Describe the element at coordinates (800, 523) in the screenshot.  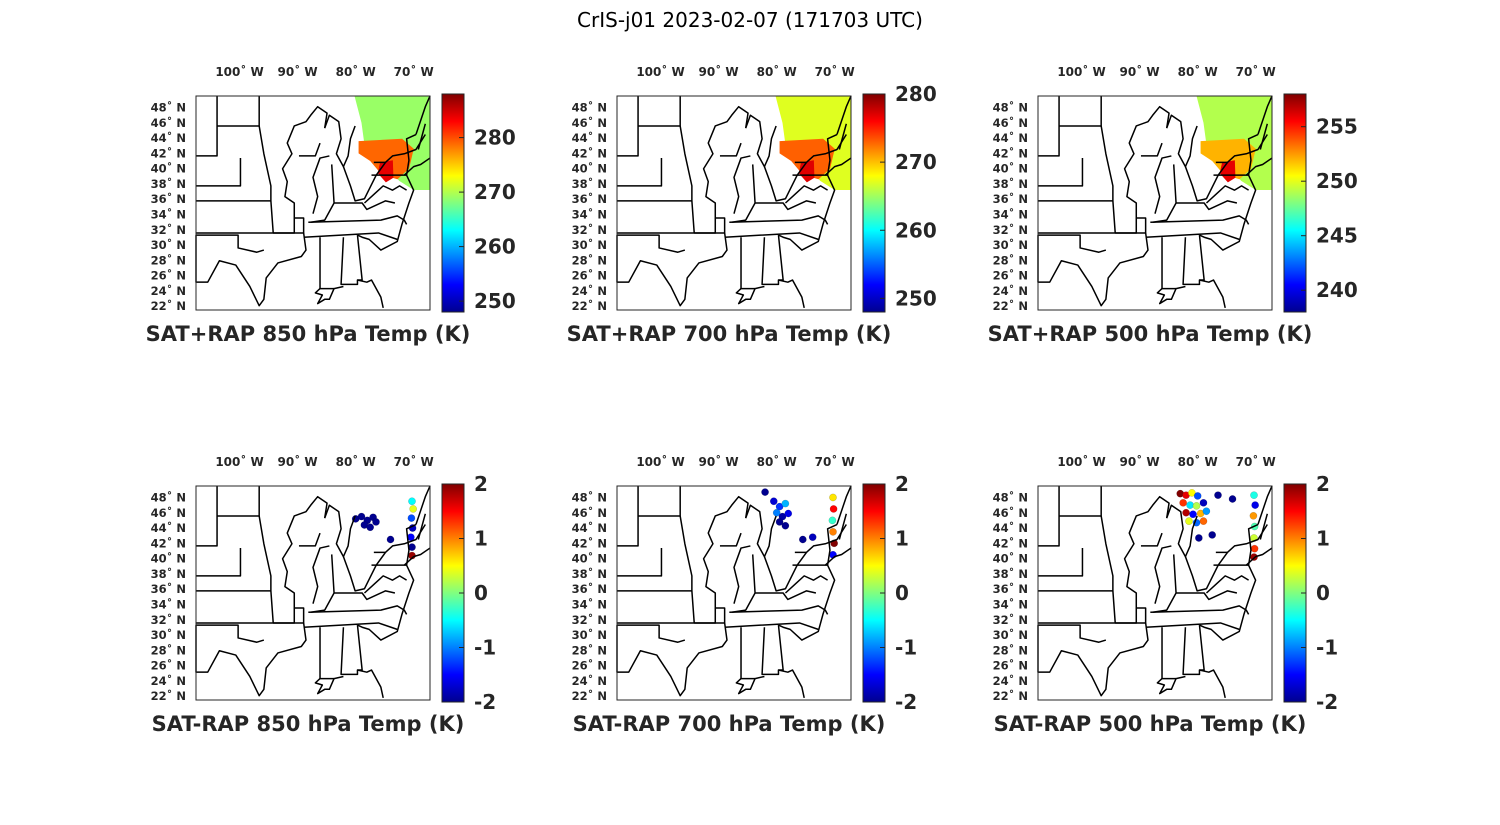
I see `overlay` at that location.